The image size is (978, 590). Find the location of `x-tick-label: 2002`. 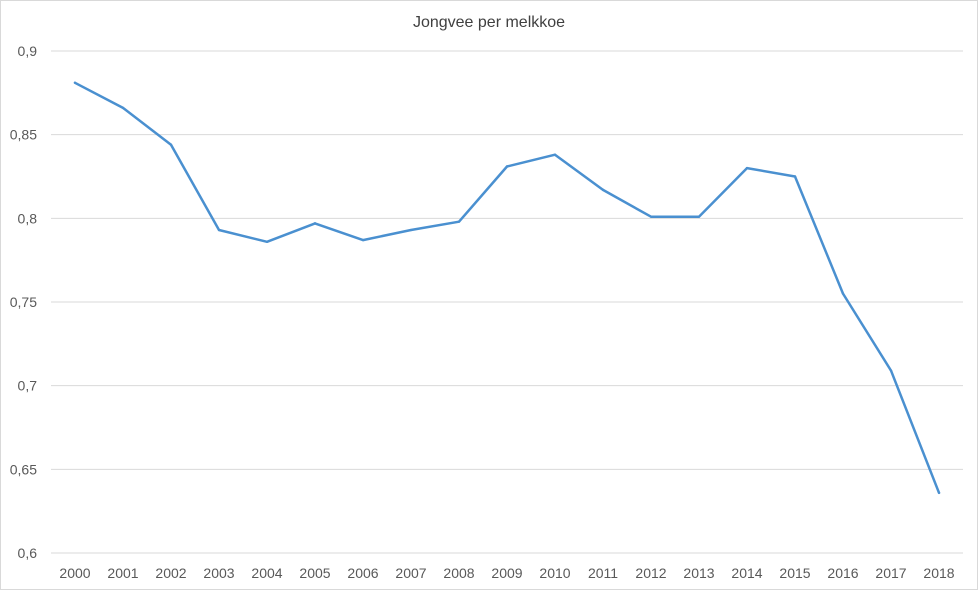

x-tick-label: 2002 is located at coordinates (170, 573).